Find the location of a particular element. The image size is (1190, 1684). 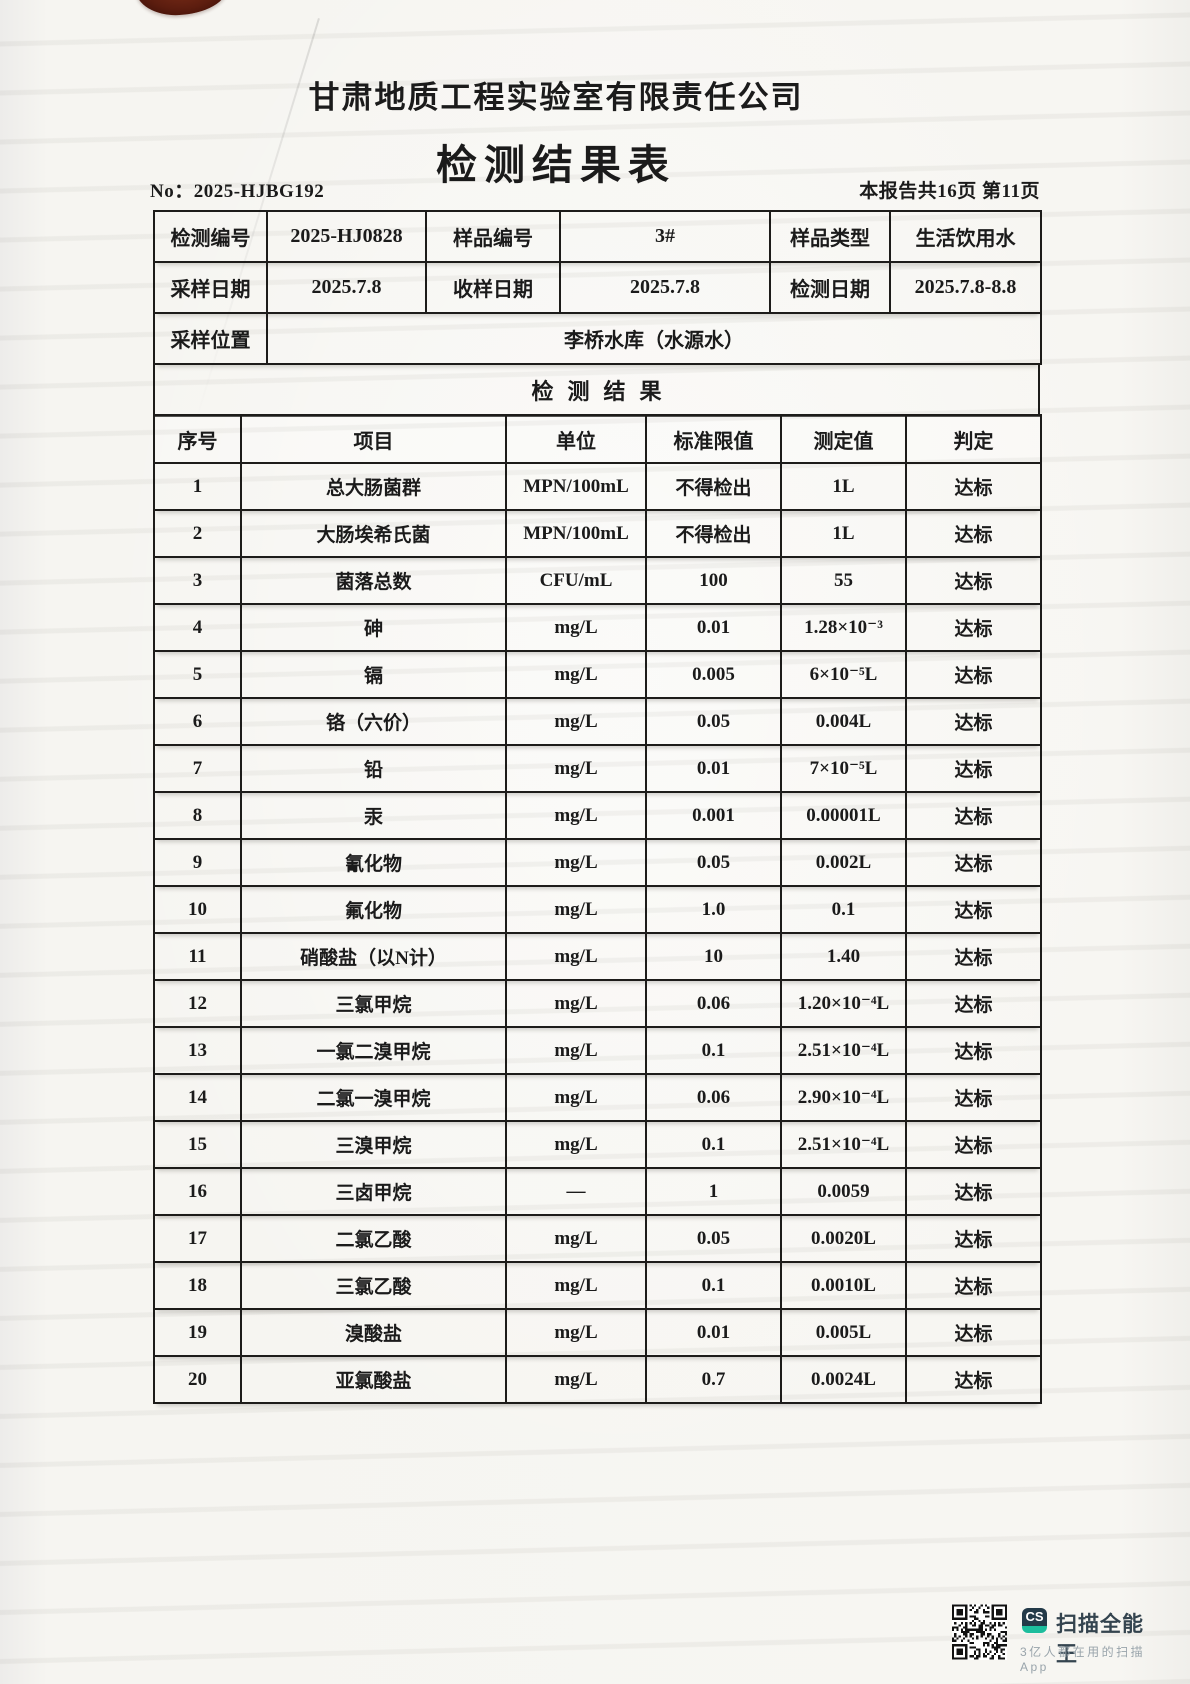

cell-item: 铬（六价） is located at coordinates (373, 722).